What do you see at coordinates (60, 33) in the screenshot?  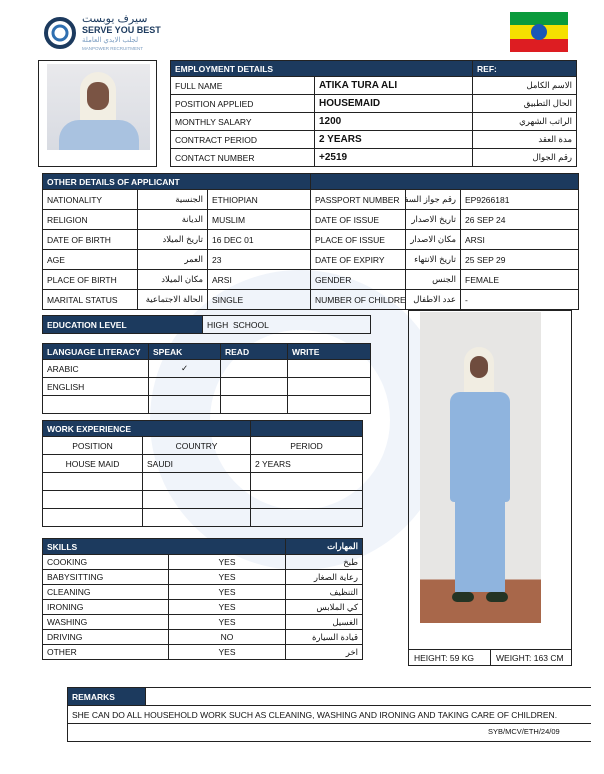 I see `logo-icon` at bounding box center [60, 33].